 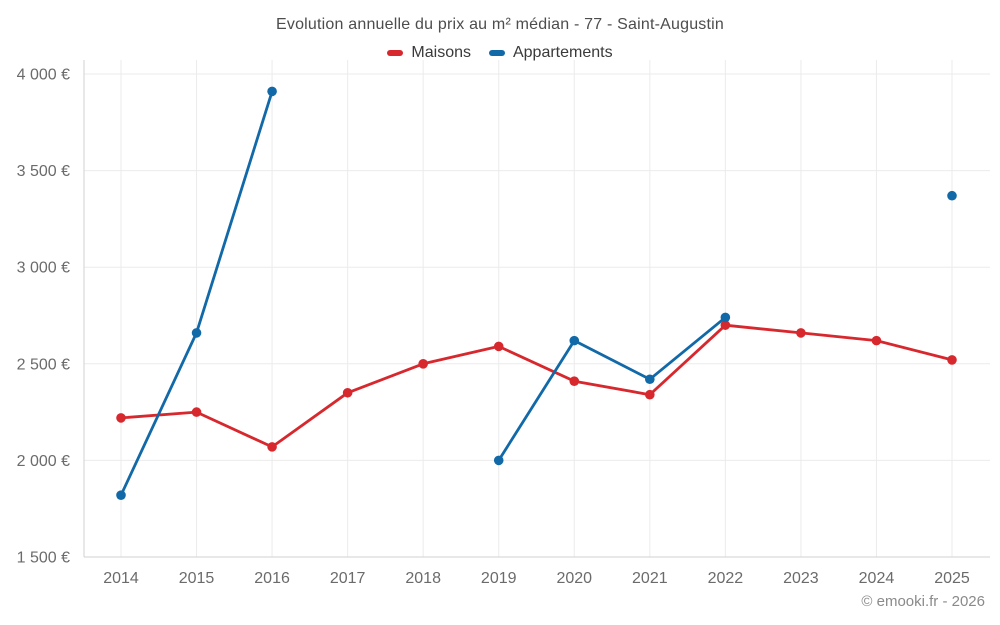 I want to click on y-tick-label: 4 000 €, so click(x=43, y=75).